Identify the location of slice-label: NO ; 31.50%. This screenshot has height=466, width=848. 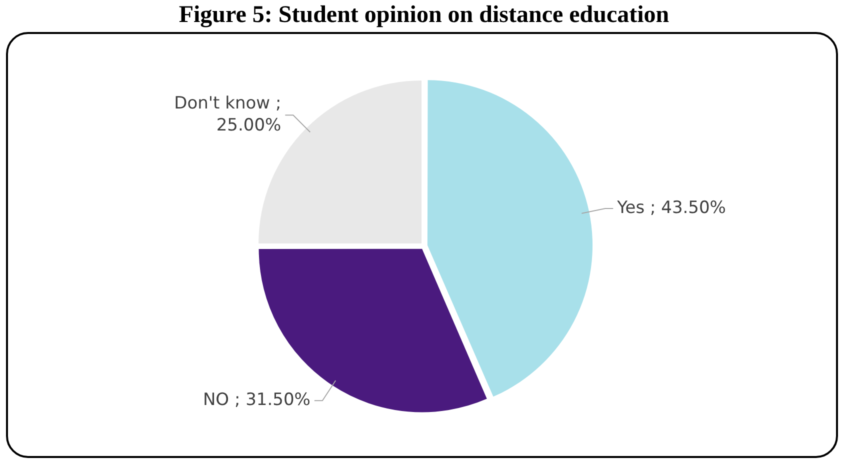
(256, 400).